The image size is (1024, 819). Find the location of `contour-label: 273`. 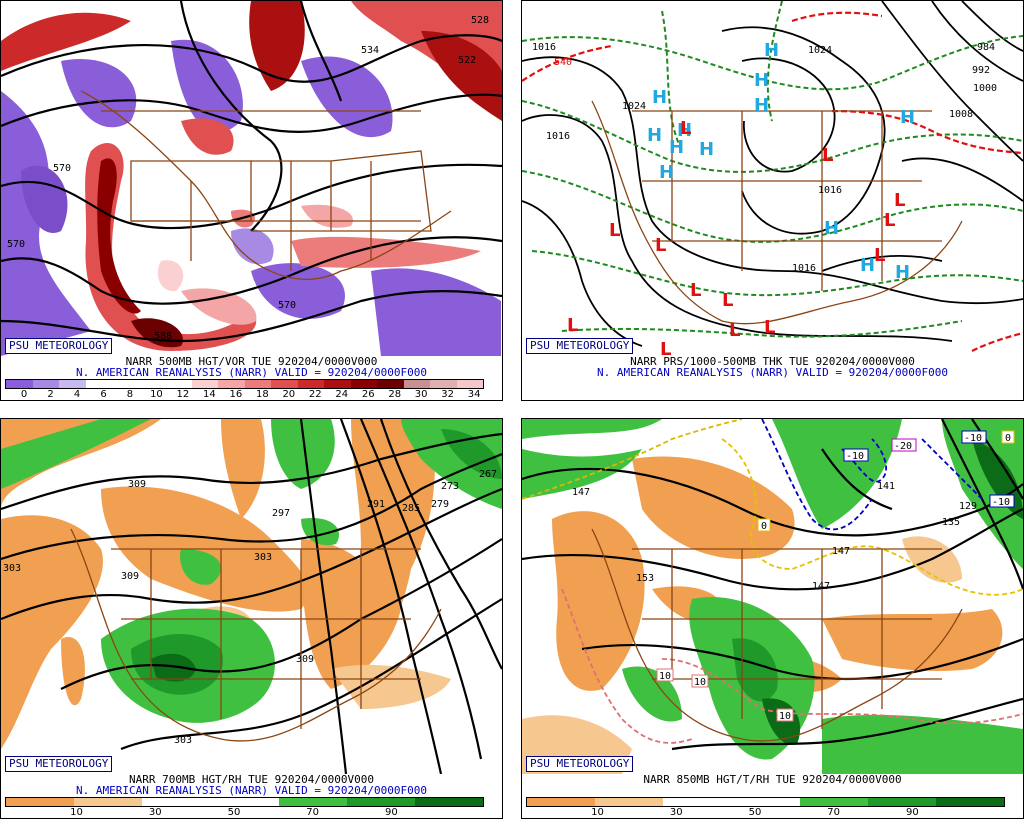

contour-label: 273 is located at coordinates (450, 486).